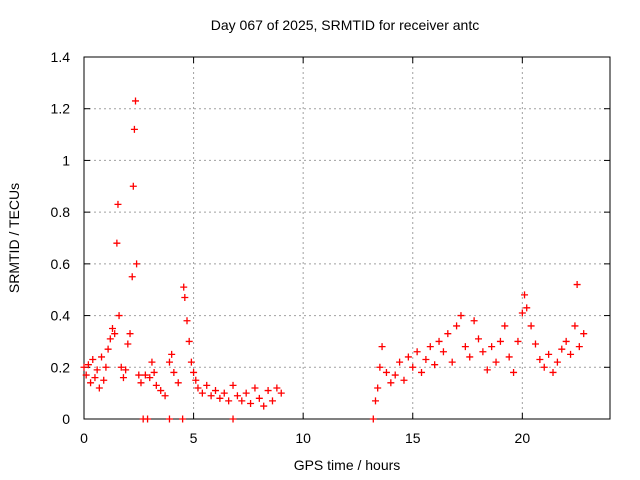 Image resolution: width=640 pixels, height=480 pixels. Describe the element at coordinates (14, 238) in the screenshot. I see `y-axis-label: SRMTID / TECUs` at that location.